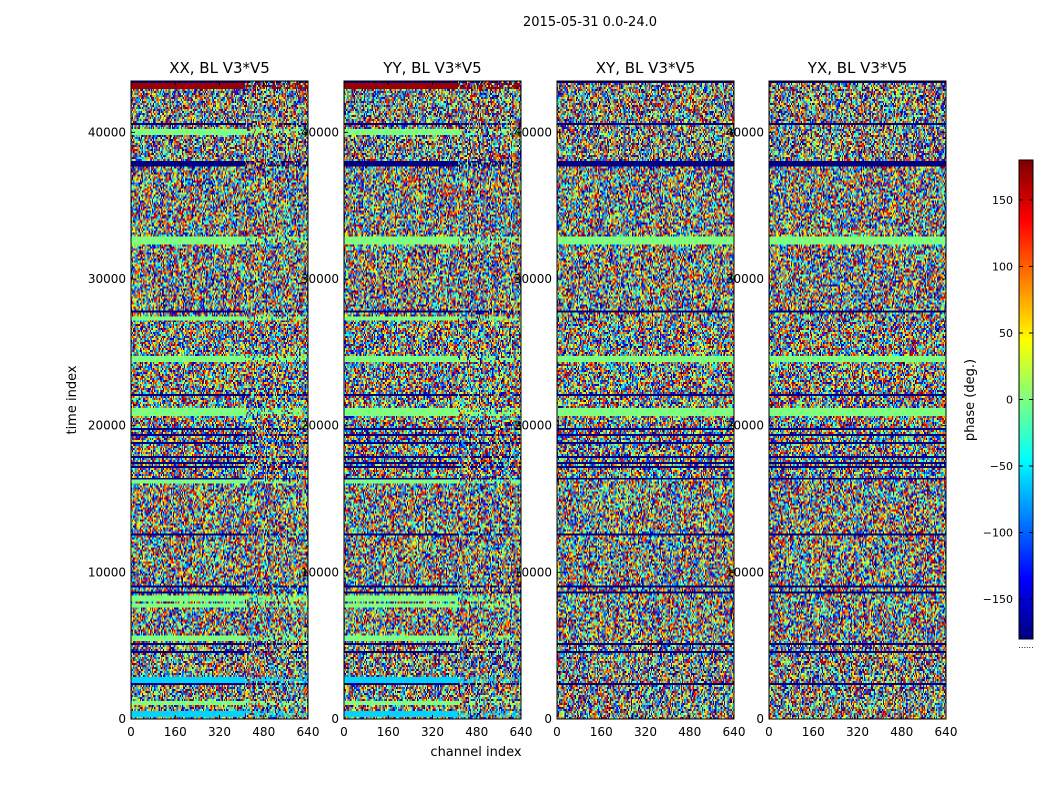 The image size is (1050, 800). I want to click on colorbar-label: phase (deg.), so click(970, 400).